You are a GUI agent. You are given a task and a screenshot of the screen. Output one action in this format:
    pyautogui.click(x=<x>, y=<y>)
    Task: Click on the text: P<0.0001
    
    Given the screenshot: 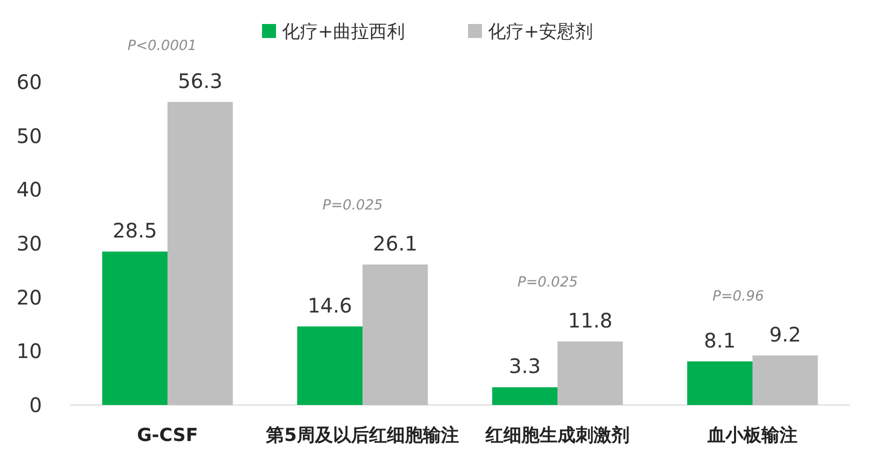 What is the action you would take?
    pyautogui.click(x=162, y=46)
    